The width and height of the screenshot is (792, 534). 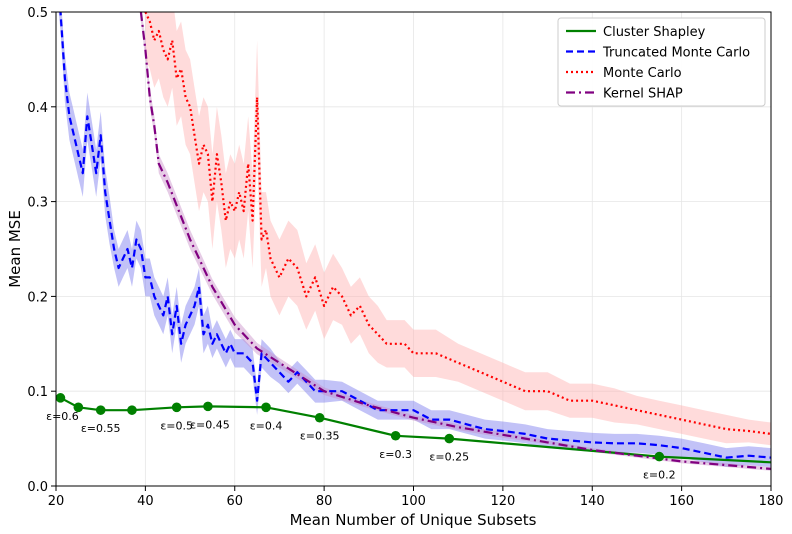 What do you see at coordinates (101, 428) in the screenshot?
I see `annotation-label: ε=0.55` at bounding box center [101, 428].